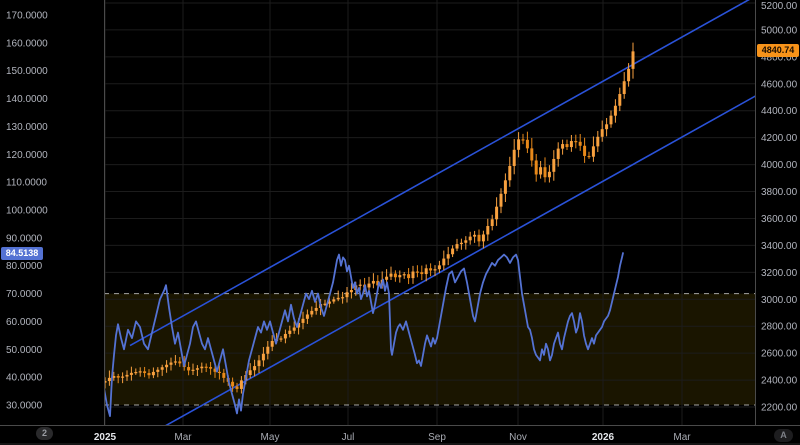 The image size is (800, 445). Describe the element at coordinates (400, 444) in the screenshot. I see `window-bottom-edge` at that location.